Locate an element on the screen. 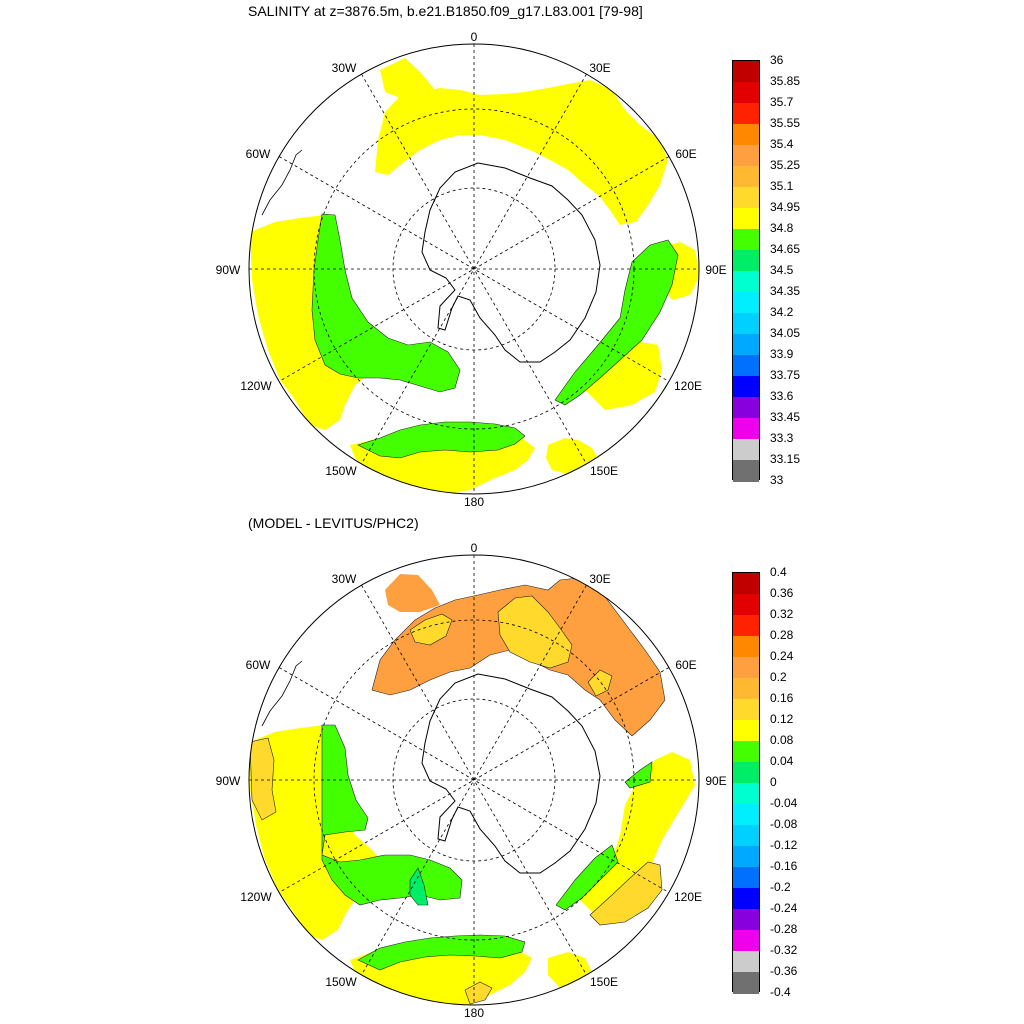 This screenshot has width=1024, height=1024. top-region-south-atlantic is located at coordinates (521, 152).